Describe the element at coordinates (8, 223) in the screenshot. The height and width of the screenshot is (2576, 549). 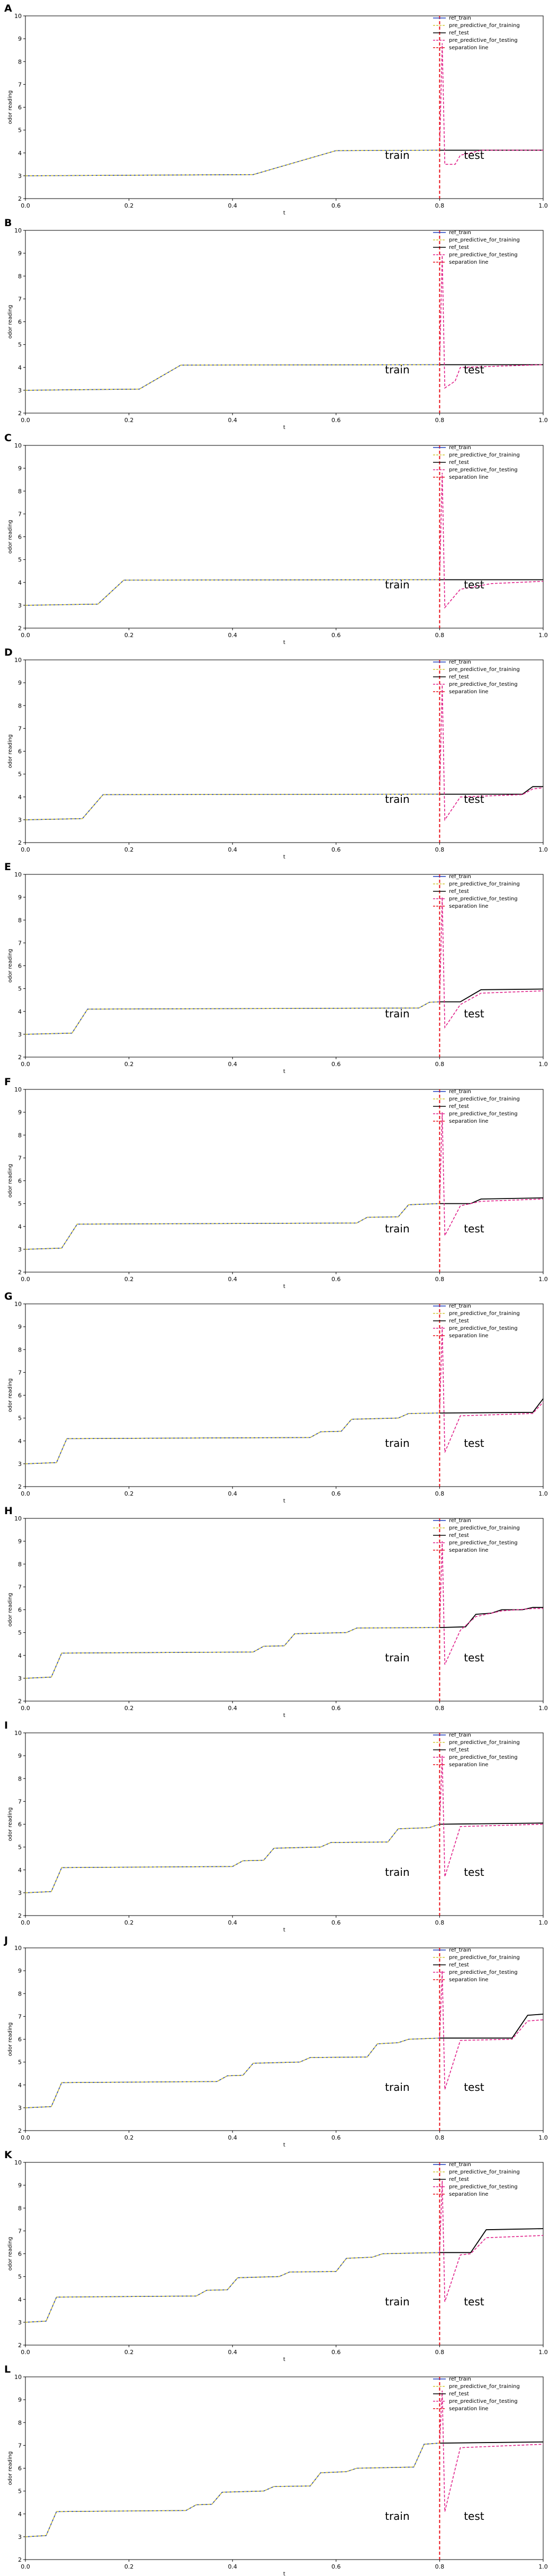
I see `panel-label: B` at that location.